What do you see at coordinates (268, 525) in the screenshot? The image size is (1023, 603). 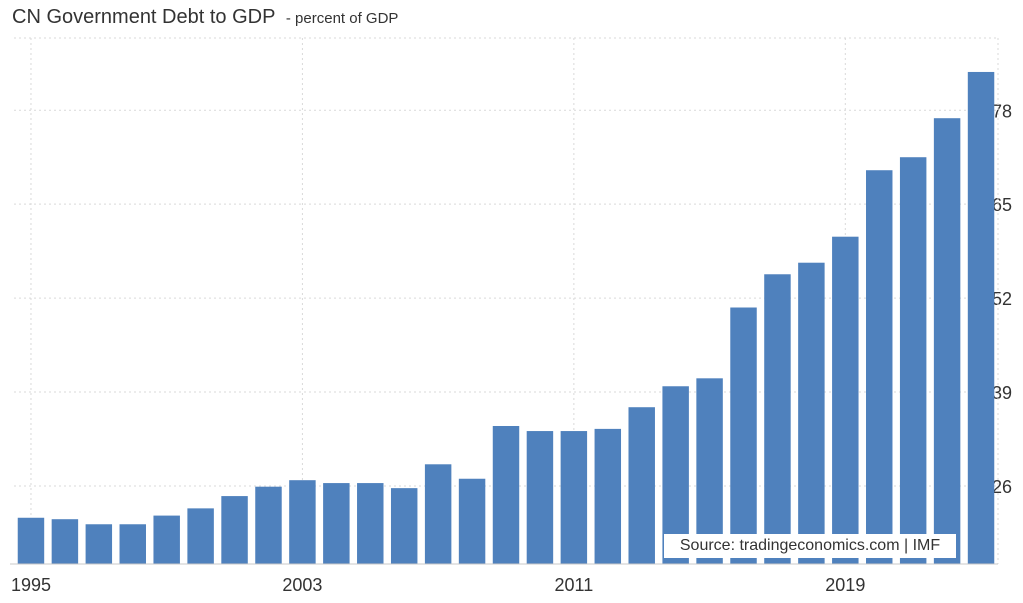 I see `bar-2002` at bounding box center [268, 525].